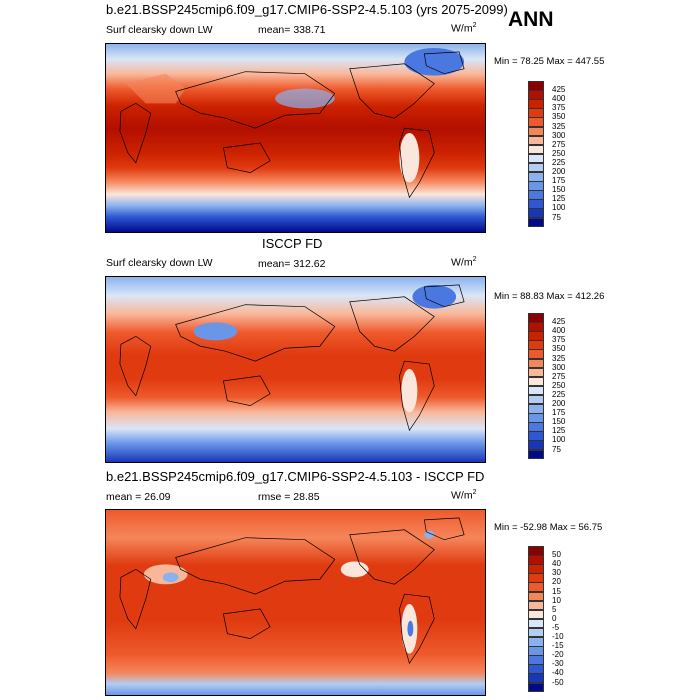 This screenshot has width=700, height=700. Describe the element at coordinates (559, 385) in the screenshot. I see `colorbar-tick-label: 250` at that location.